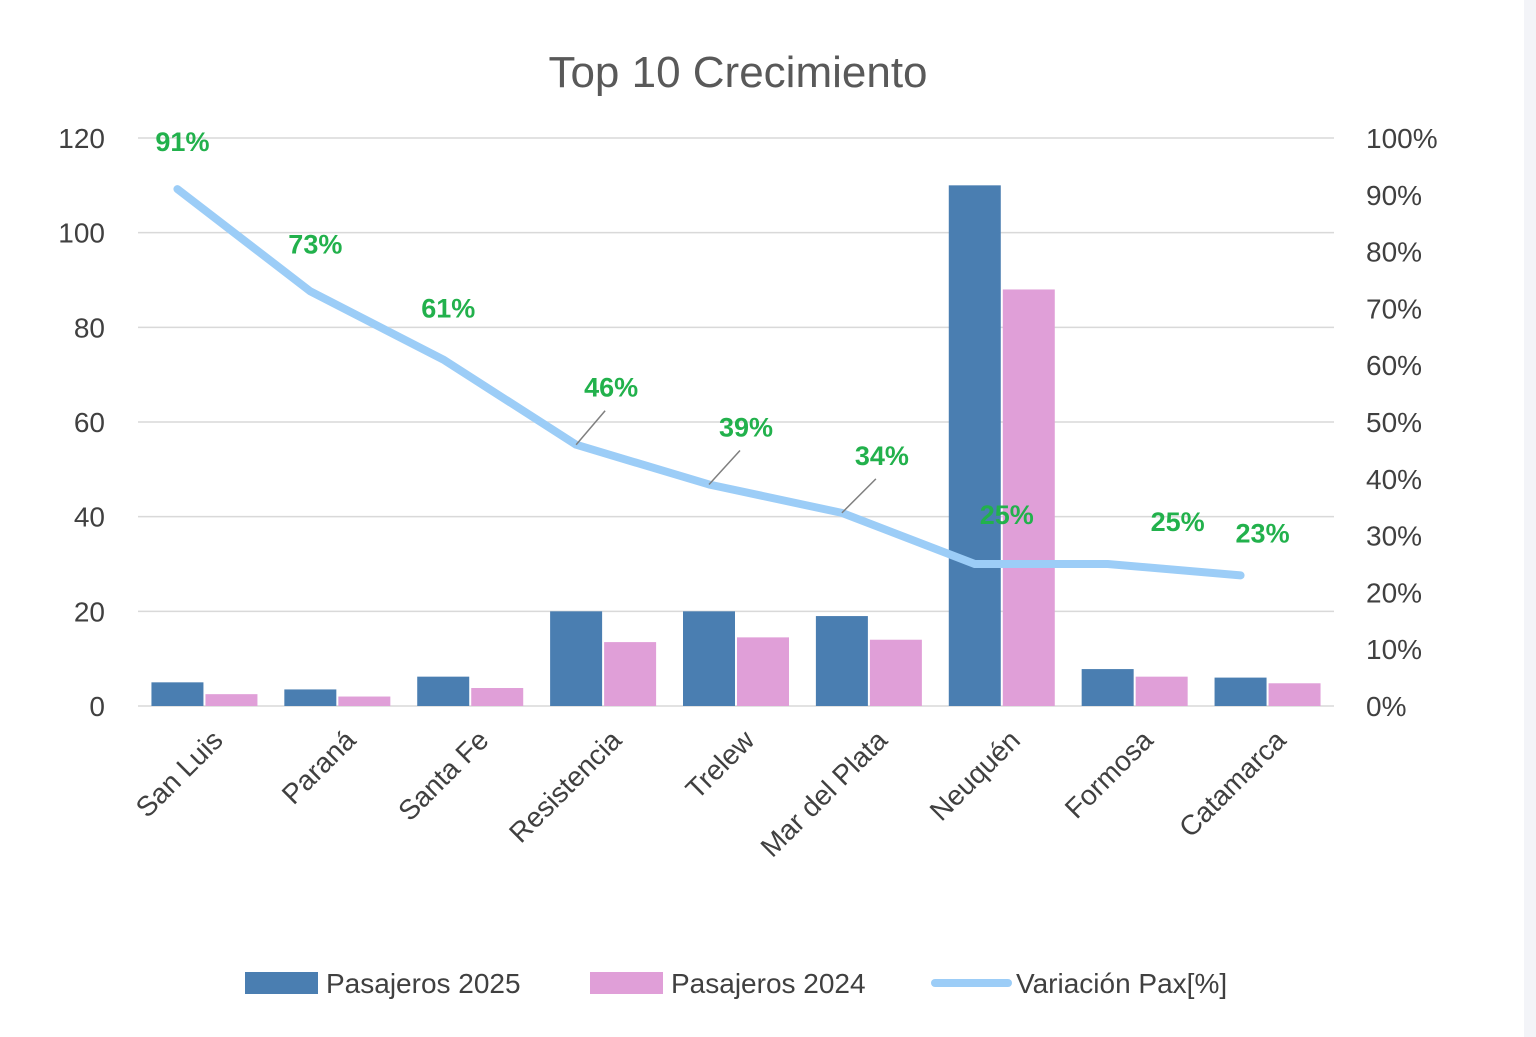 This screenshot has height=1037, width=1536. I want to click on legend-label-2025: Pasajeros 2025, so click(423, 983).